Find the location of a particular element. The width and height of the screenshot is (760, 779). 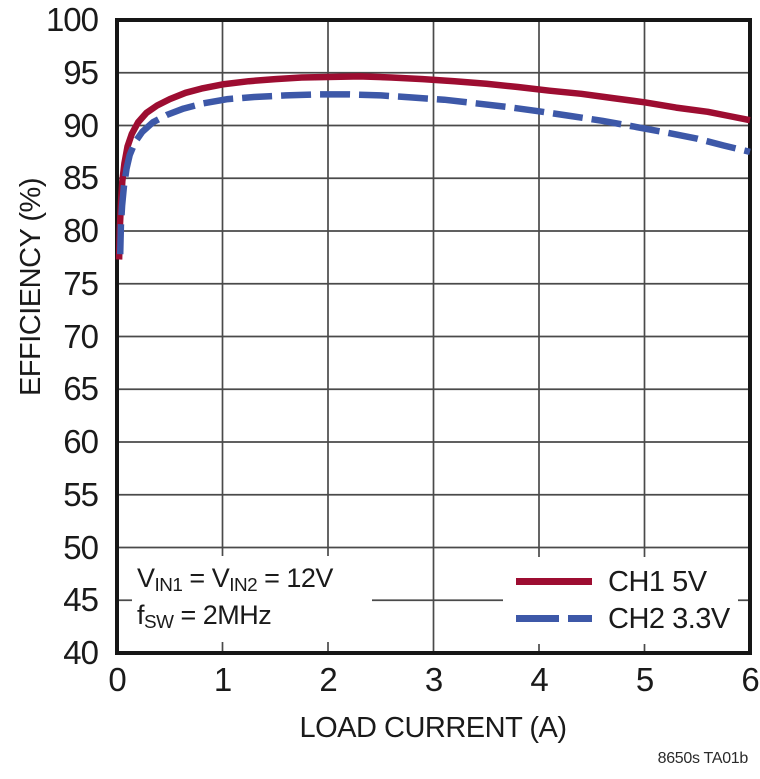

x-tick-label: 2 is located at coordinates (328, 679).